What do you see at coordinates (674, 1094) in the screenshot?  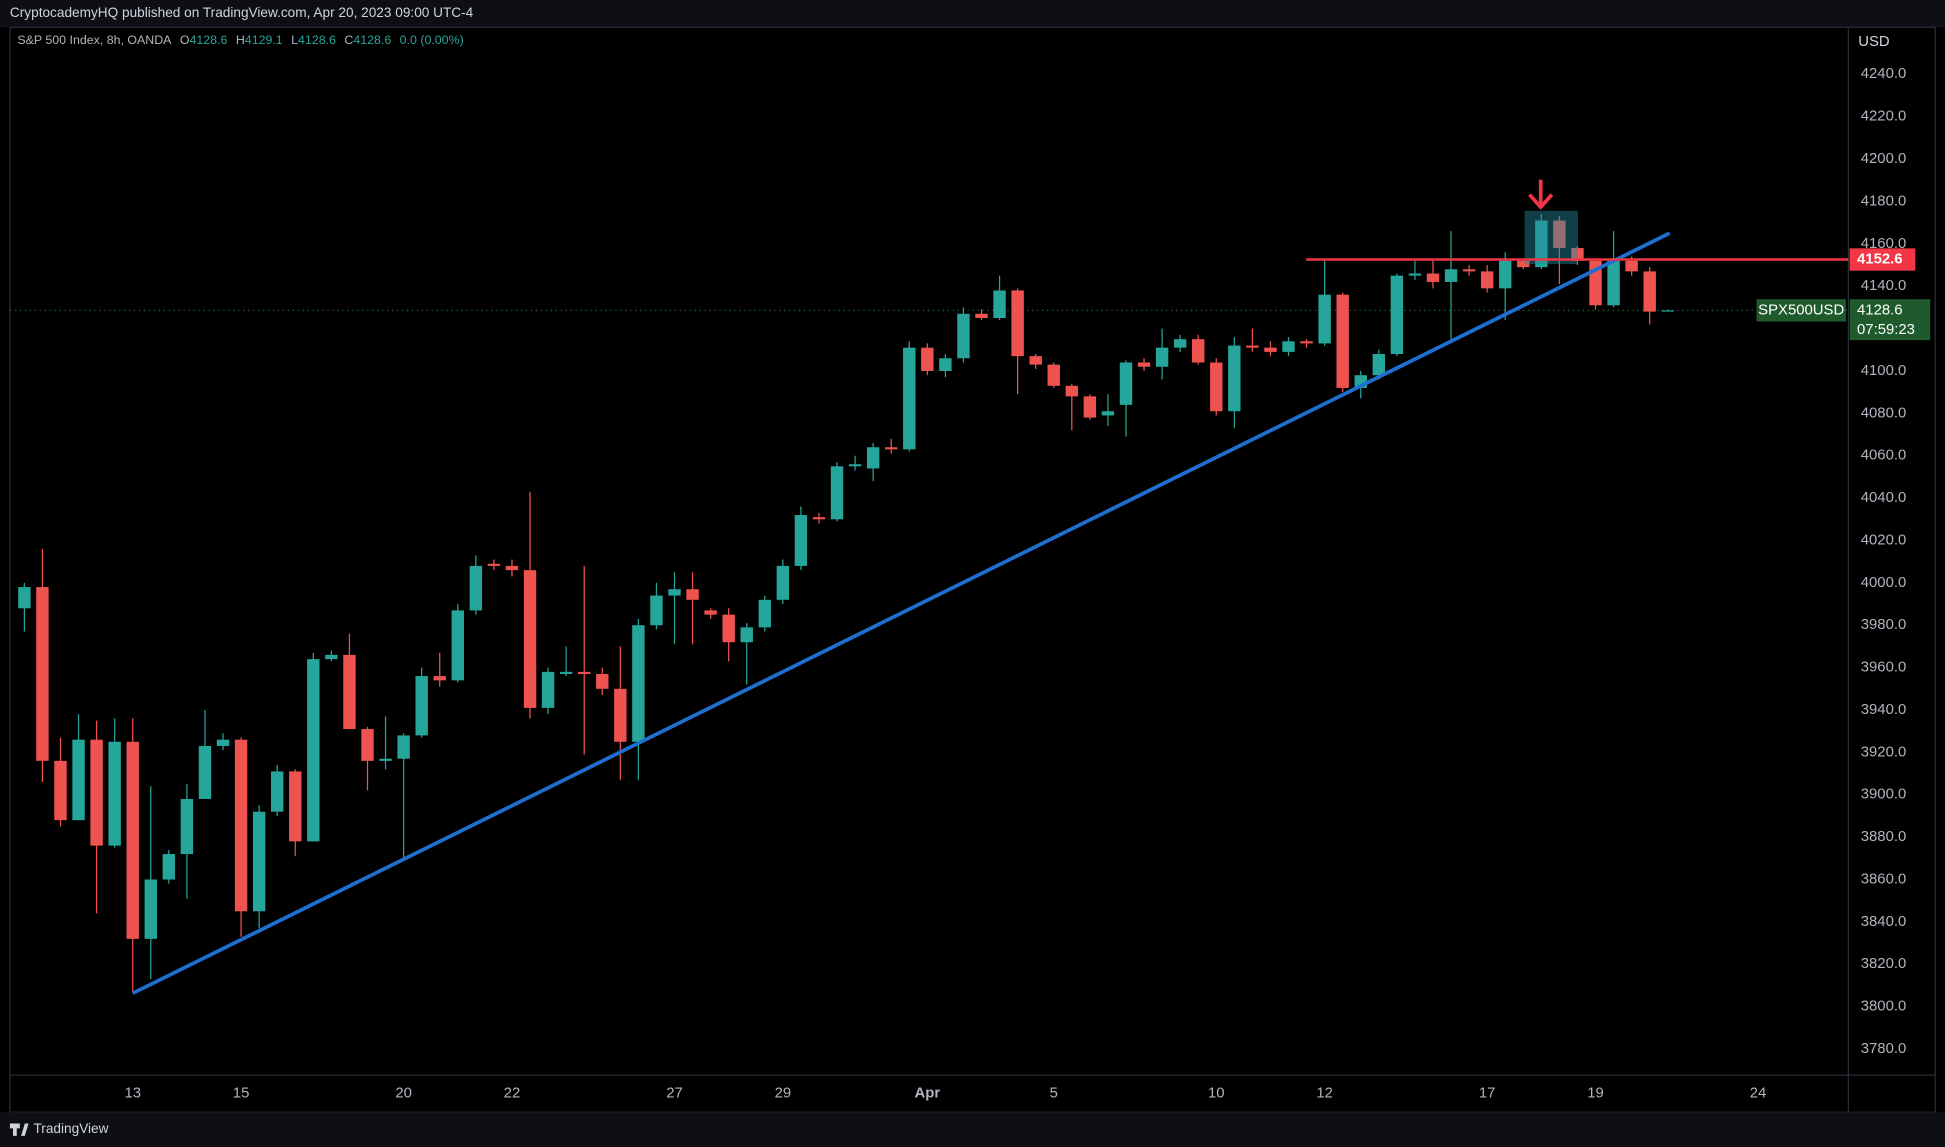 I see `x-tick-label: 27` at bounding box center [674, 1094].